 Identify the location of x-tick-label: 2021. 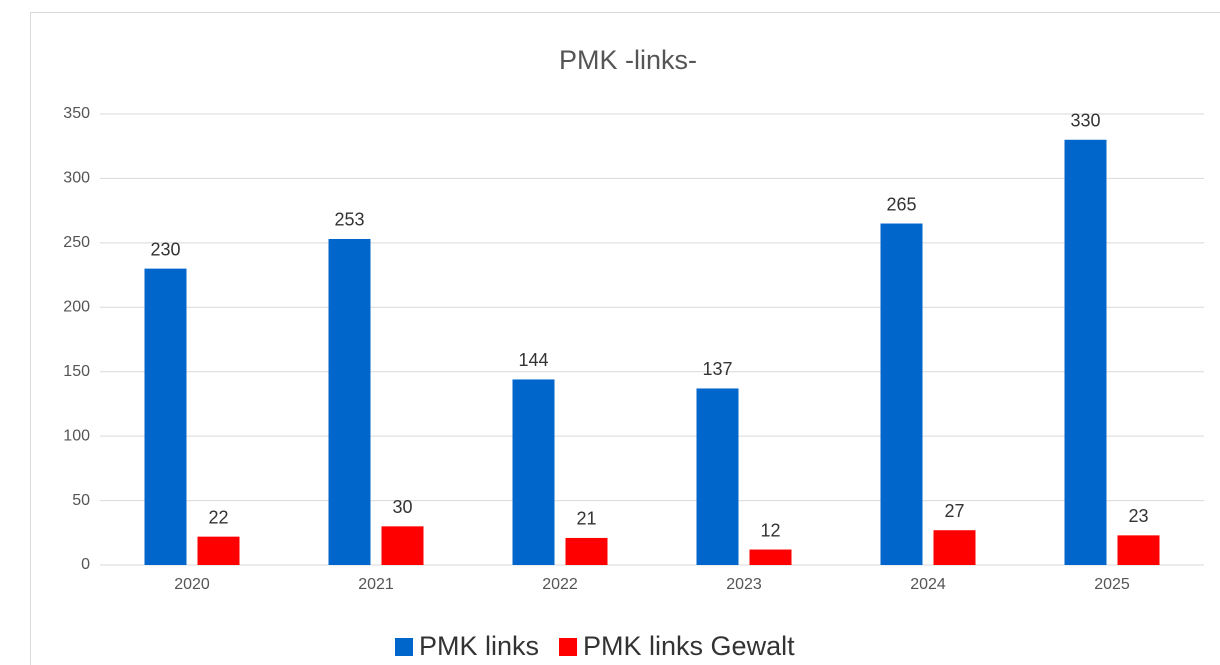
(376, 584).